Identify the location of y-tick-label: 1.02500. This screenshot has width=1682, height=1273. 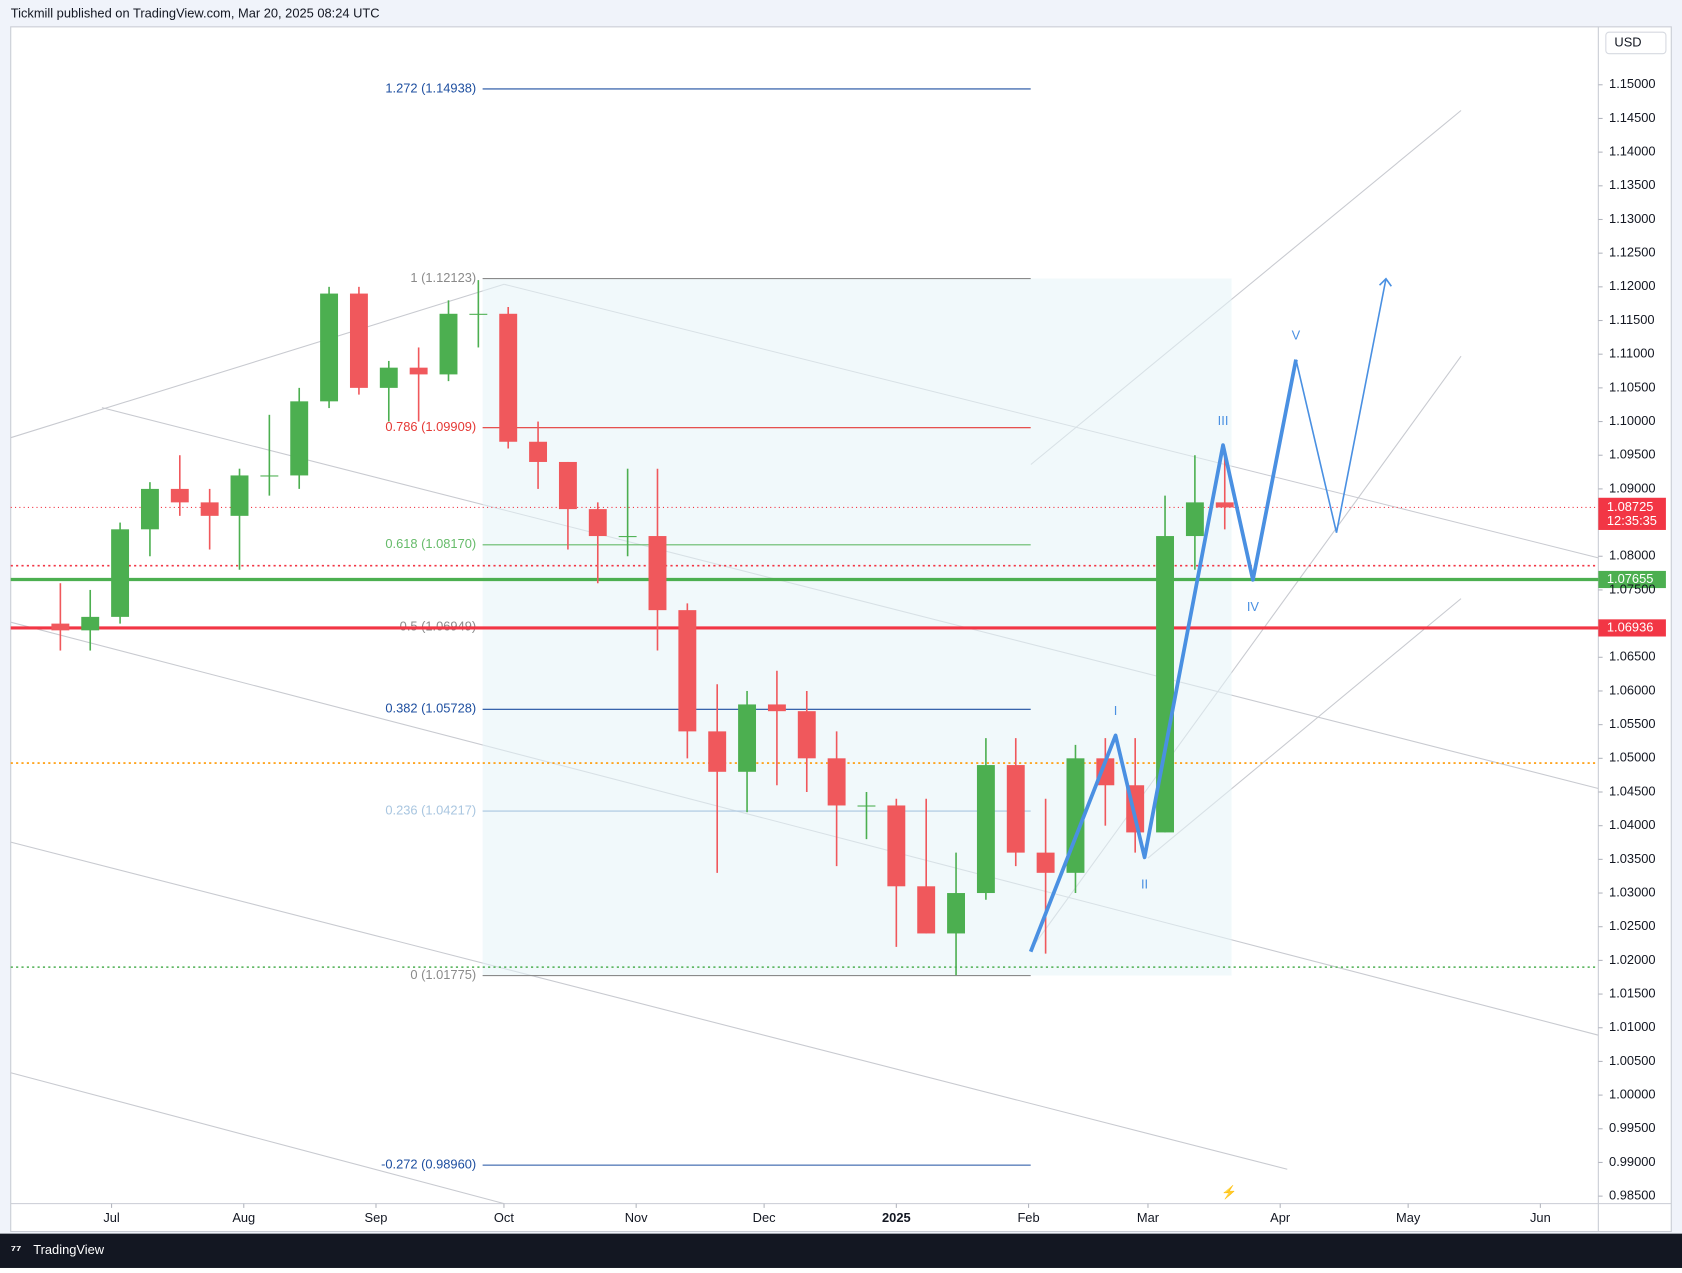
(1632, 925).